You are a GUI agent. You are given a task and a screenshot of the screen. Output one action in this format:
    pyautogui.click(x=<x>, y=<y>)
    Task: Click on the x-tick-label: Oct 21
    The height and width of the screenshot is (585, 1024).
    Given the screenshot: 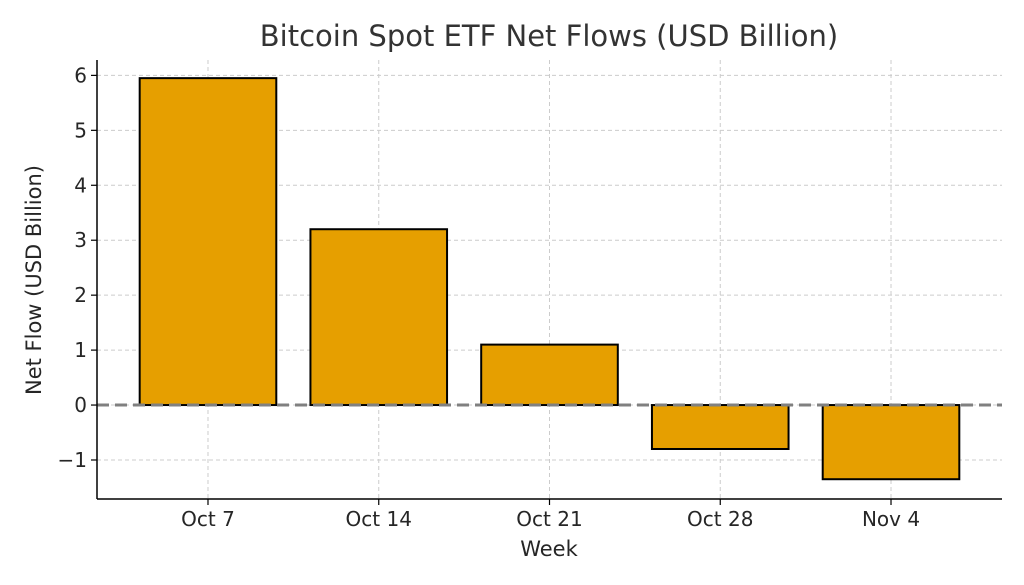 What is the action you would take?
    pyautogui.click(x=549, y=519)
    